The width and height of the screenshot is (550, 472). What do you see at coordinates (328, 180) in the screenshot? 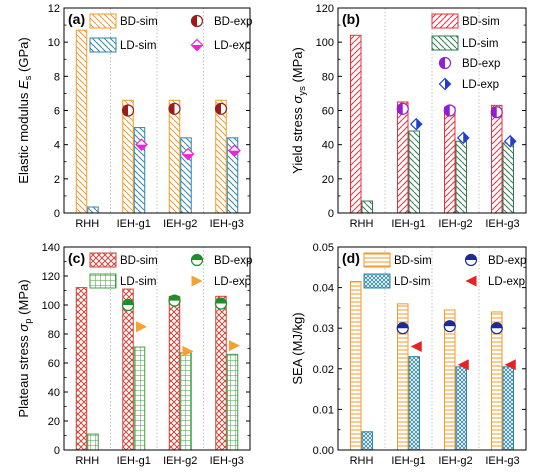
I see `y-tick-label: 20` at bounding box center [328, 180].